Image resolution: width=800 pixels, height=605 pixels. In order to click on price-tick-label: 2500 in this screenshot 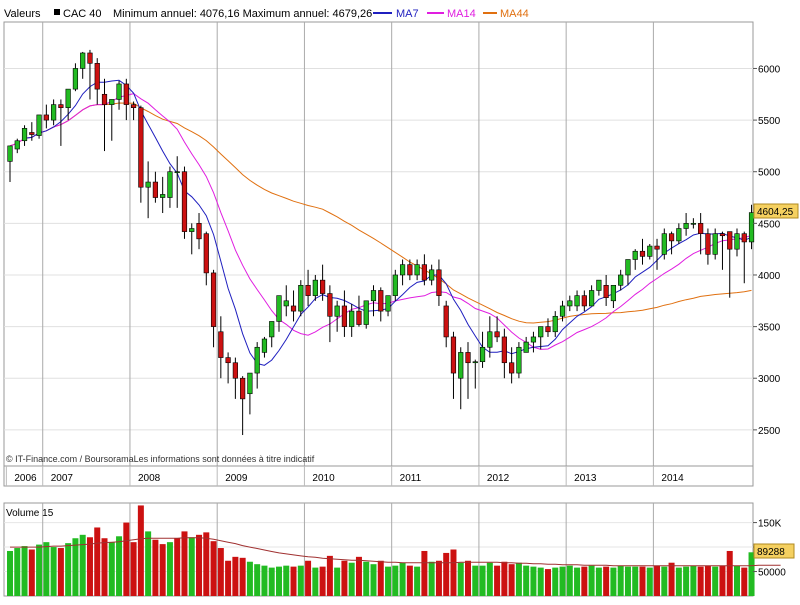, I will do `click(769, 431)`.